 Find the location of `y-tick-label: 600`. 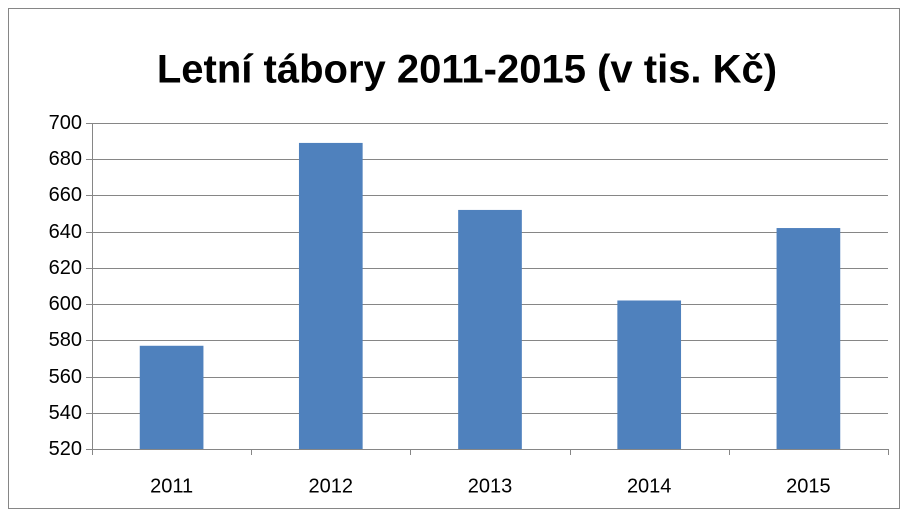

y-tick-label: 600 is located at coordinates (65, 304).